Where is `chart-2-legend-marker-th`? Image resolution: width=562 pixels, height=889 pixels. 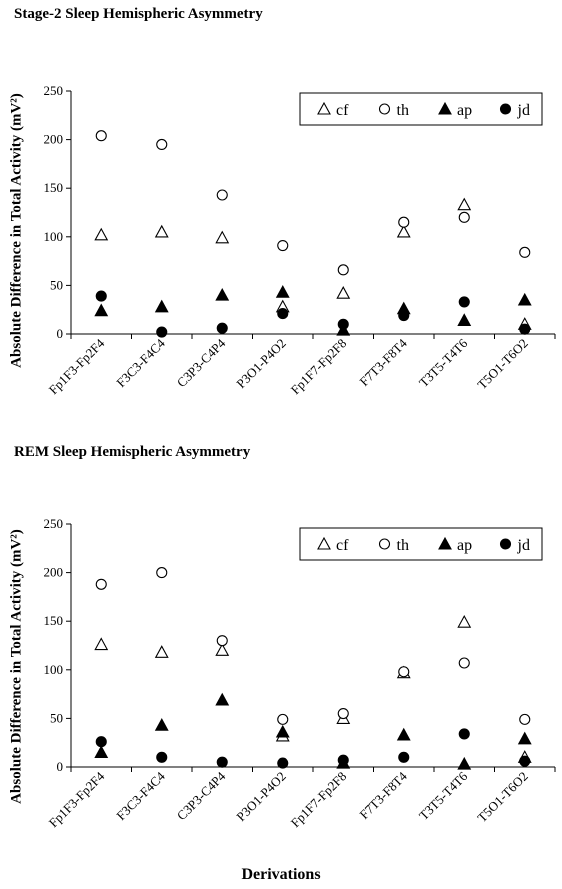
chart-2-legend-marker-th is located at coordinates (384, 544).